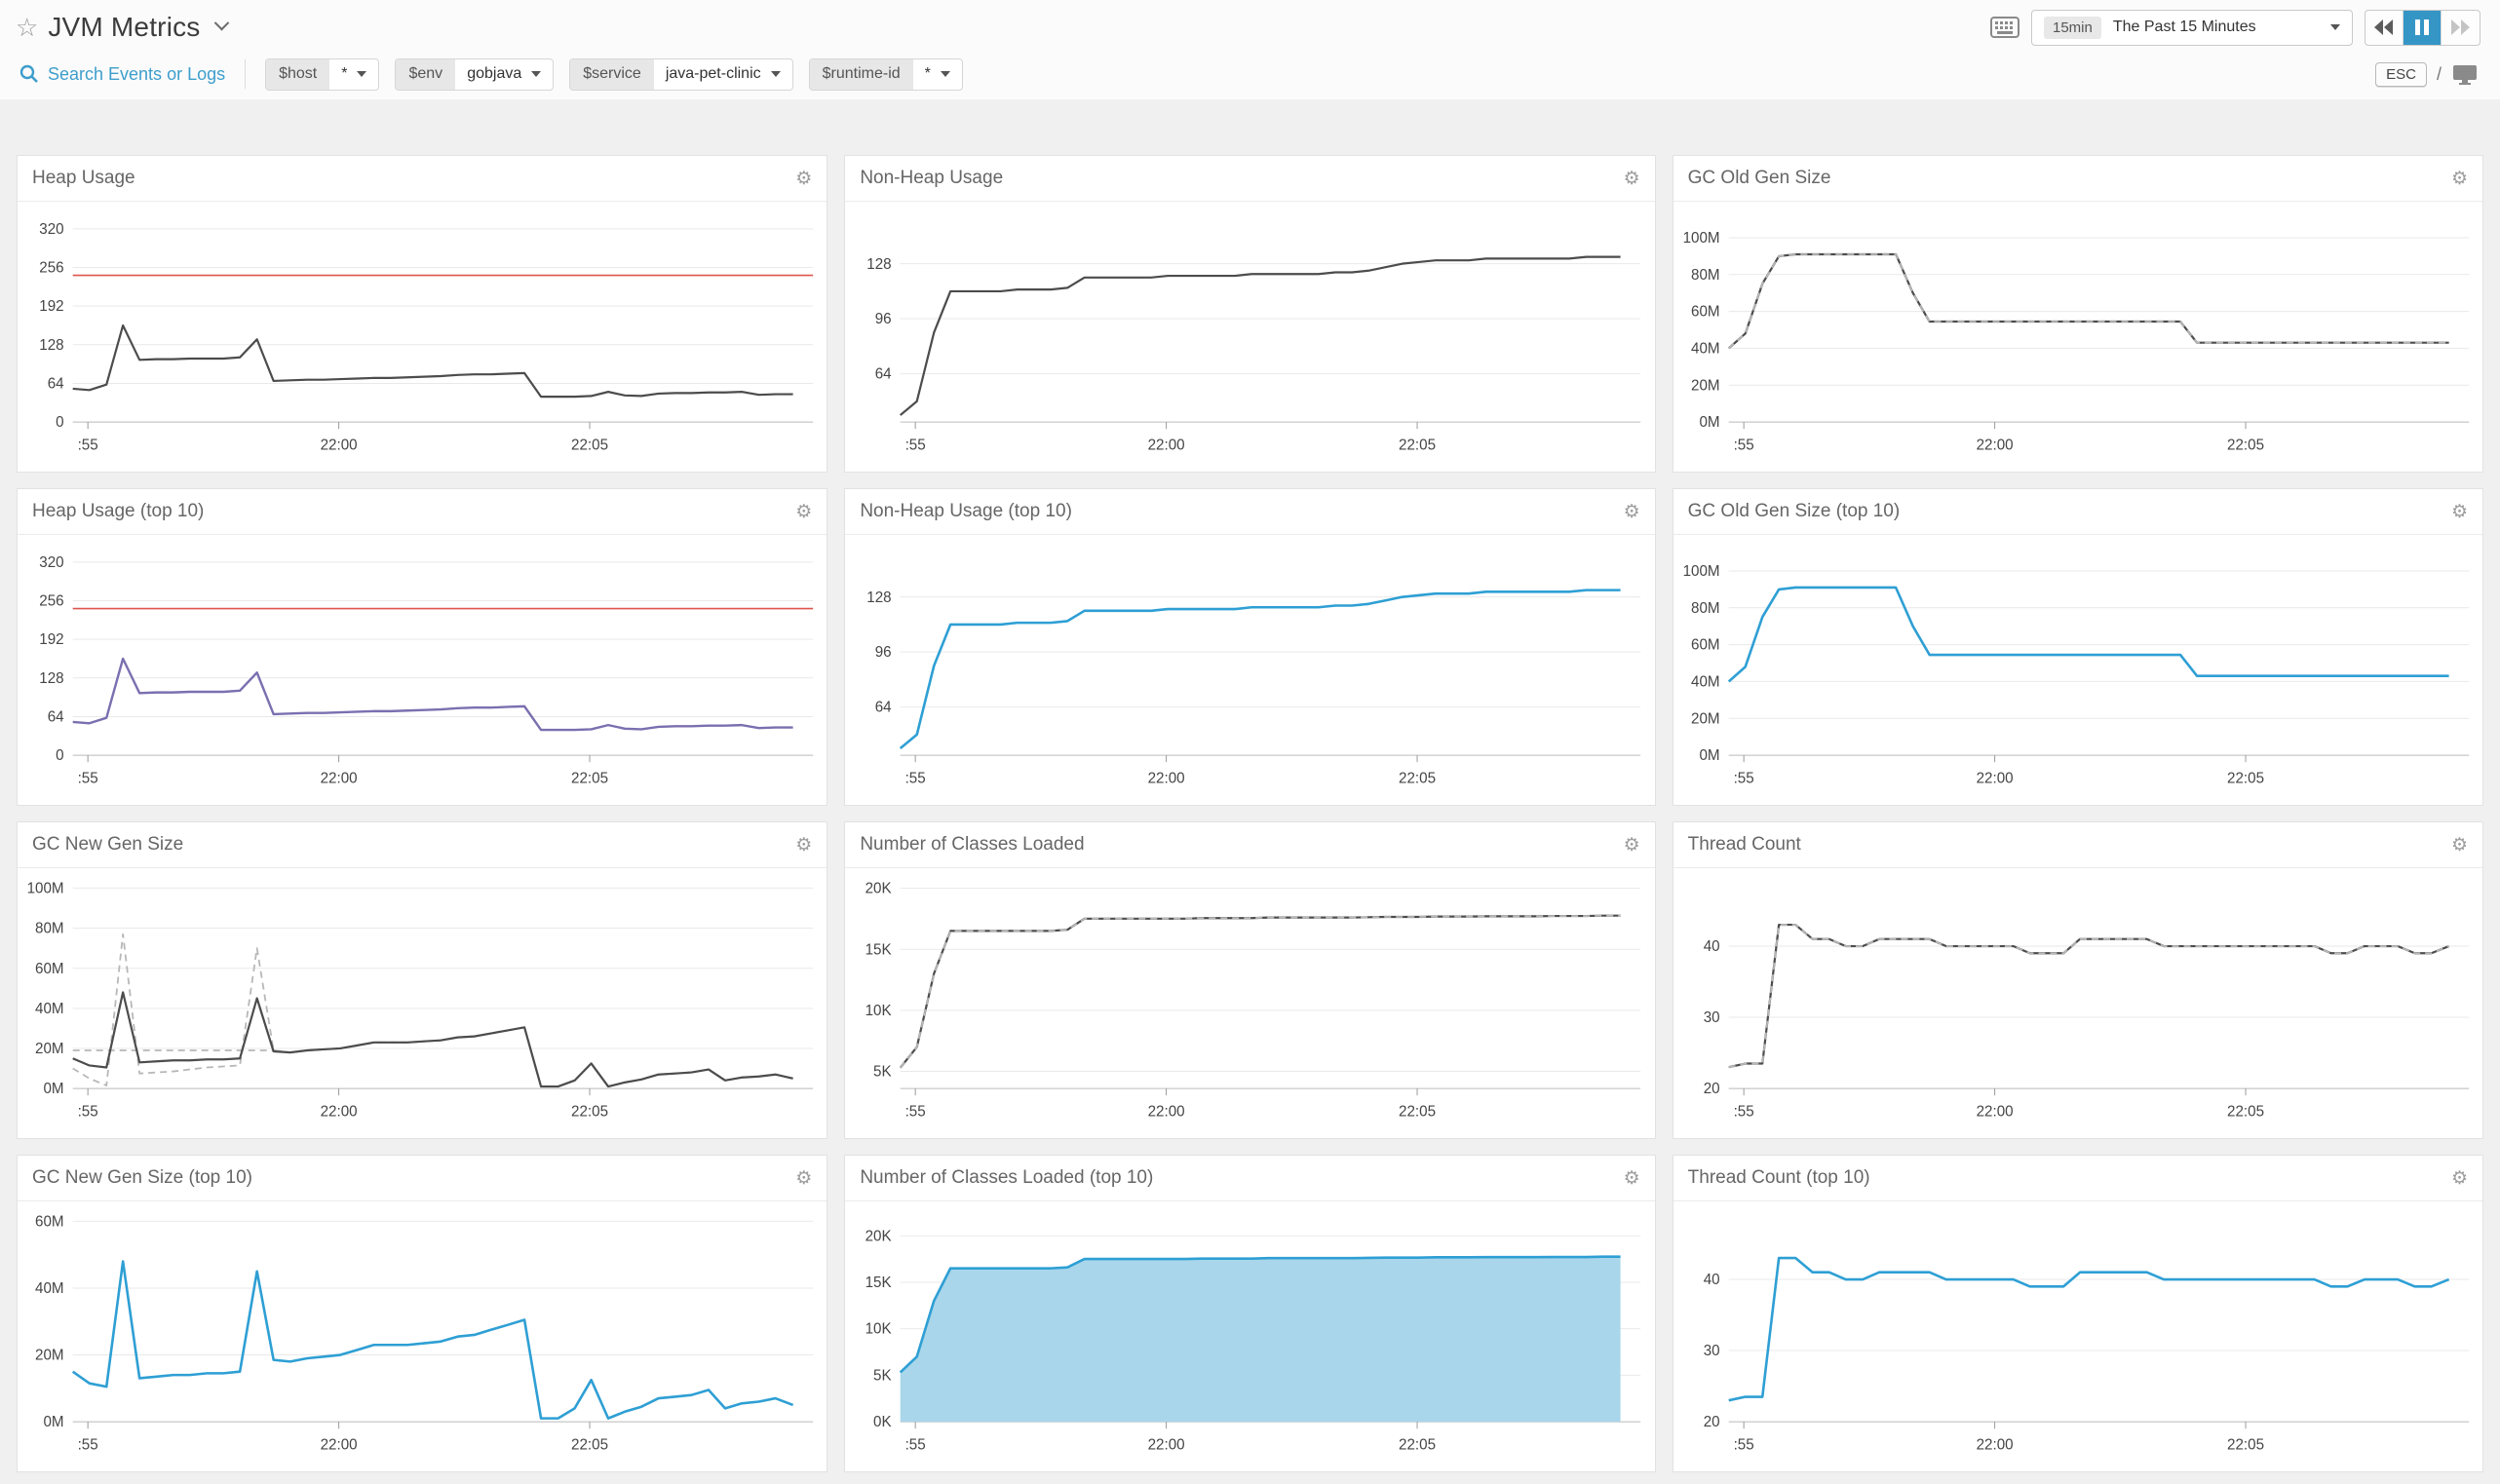 The image size is (2500, 1484). I want to click on favorite-star-icon: ☆, so click(27, 27).